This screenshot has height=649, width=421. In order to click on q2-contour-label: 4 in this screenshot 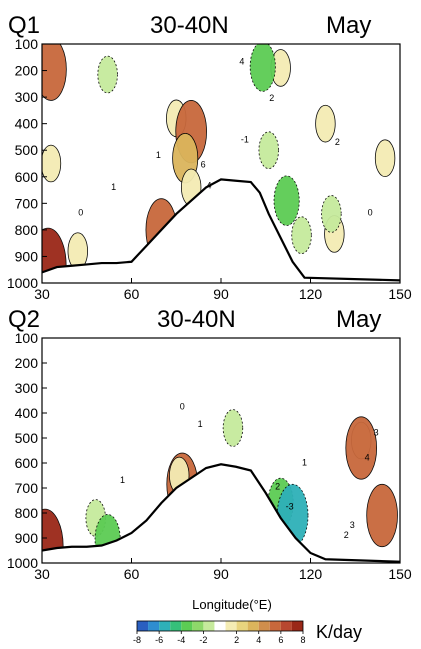, I will do `click(367, 458)`.